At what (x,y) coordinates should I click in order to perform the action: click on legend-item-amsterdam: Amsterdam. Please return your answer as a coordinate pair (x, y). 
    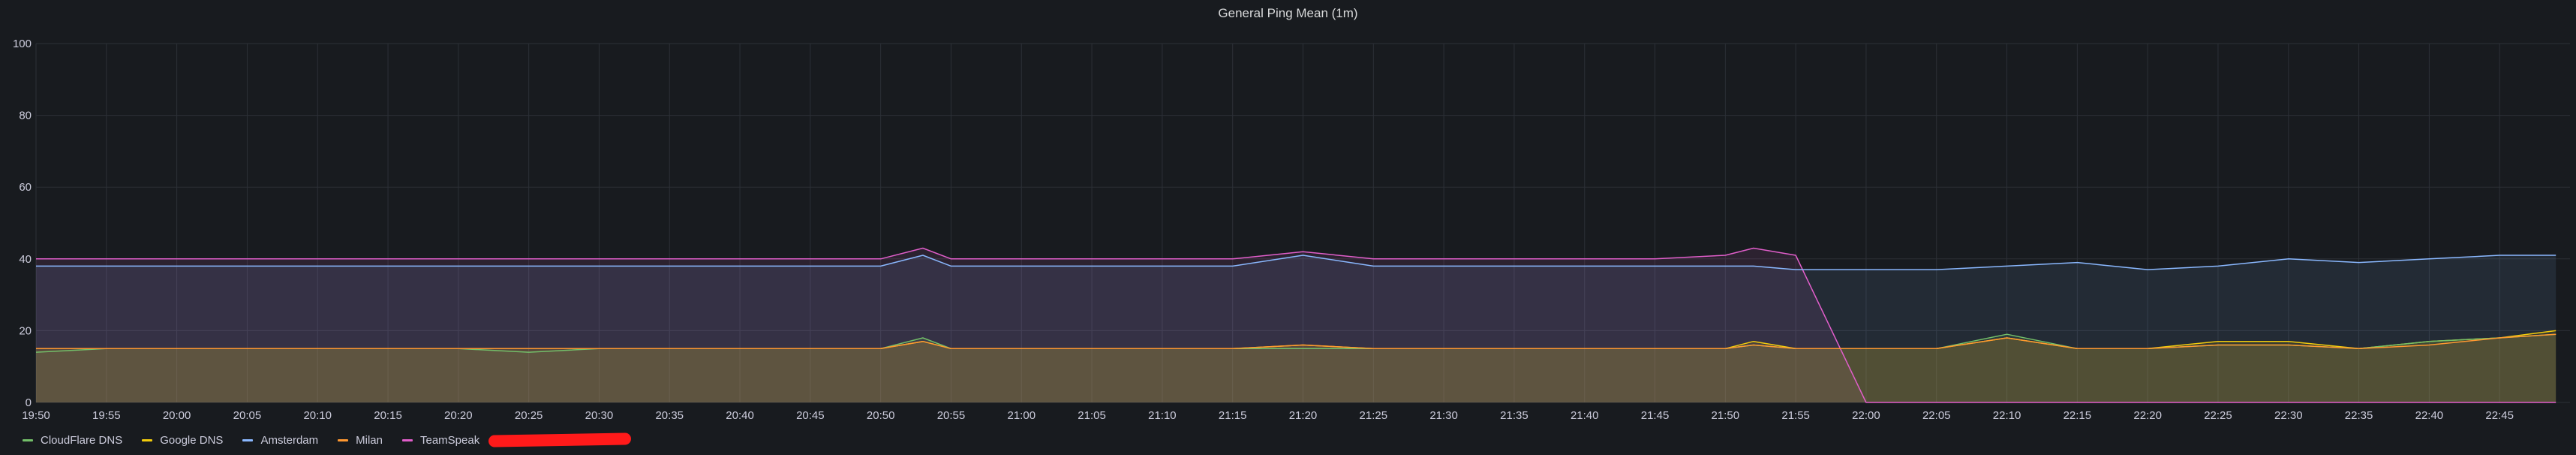
    Looking at the image, I should click on (280, 440).